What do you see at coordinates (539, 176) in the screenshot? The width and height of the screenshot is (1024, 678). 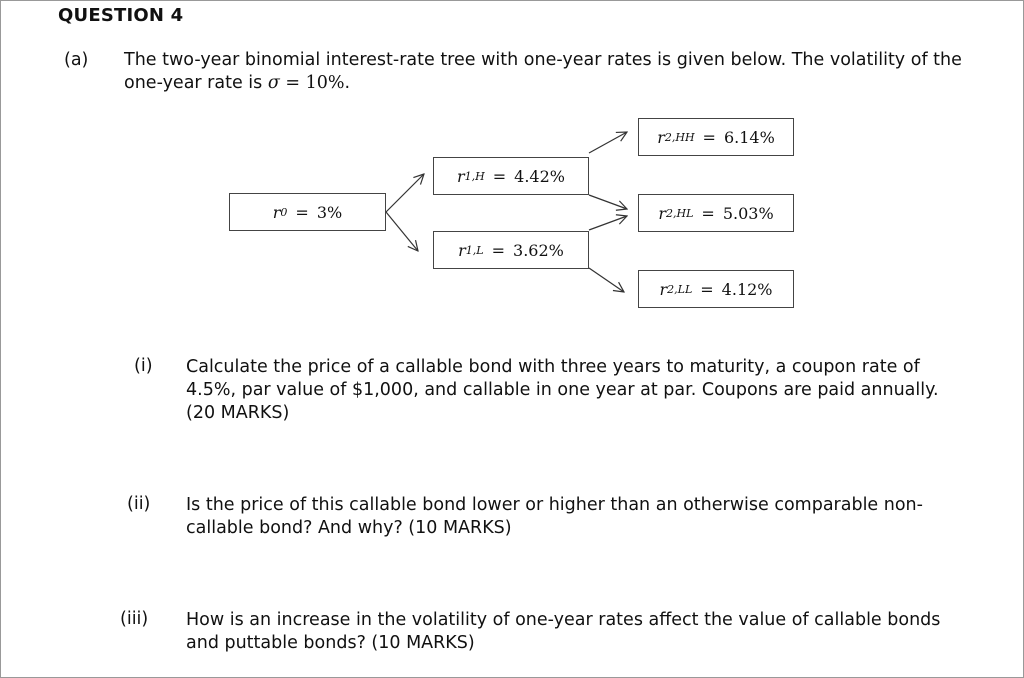 I see `node-r1h-value: 4.42%` at bounding box center [539, 176].